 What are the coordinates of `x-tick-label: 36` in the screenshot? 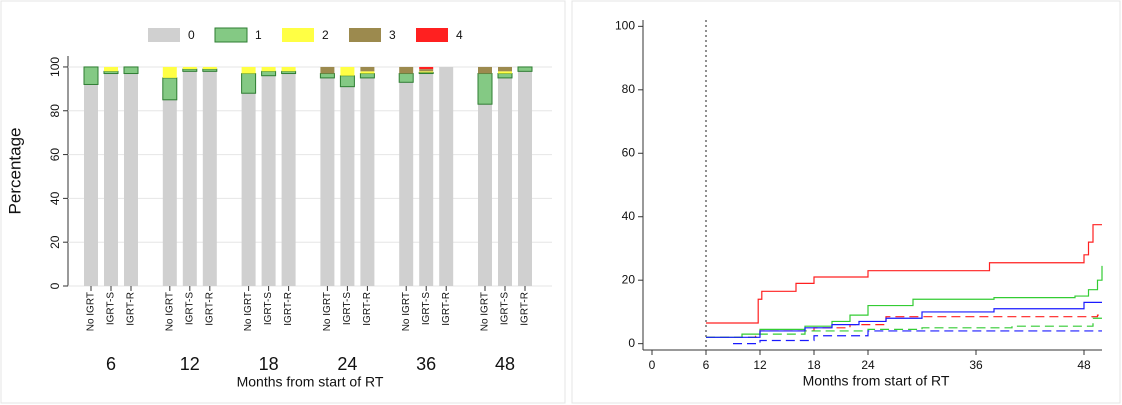 It's located at (976, 365).